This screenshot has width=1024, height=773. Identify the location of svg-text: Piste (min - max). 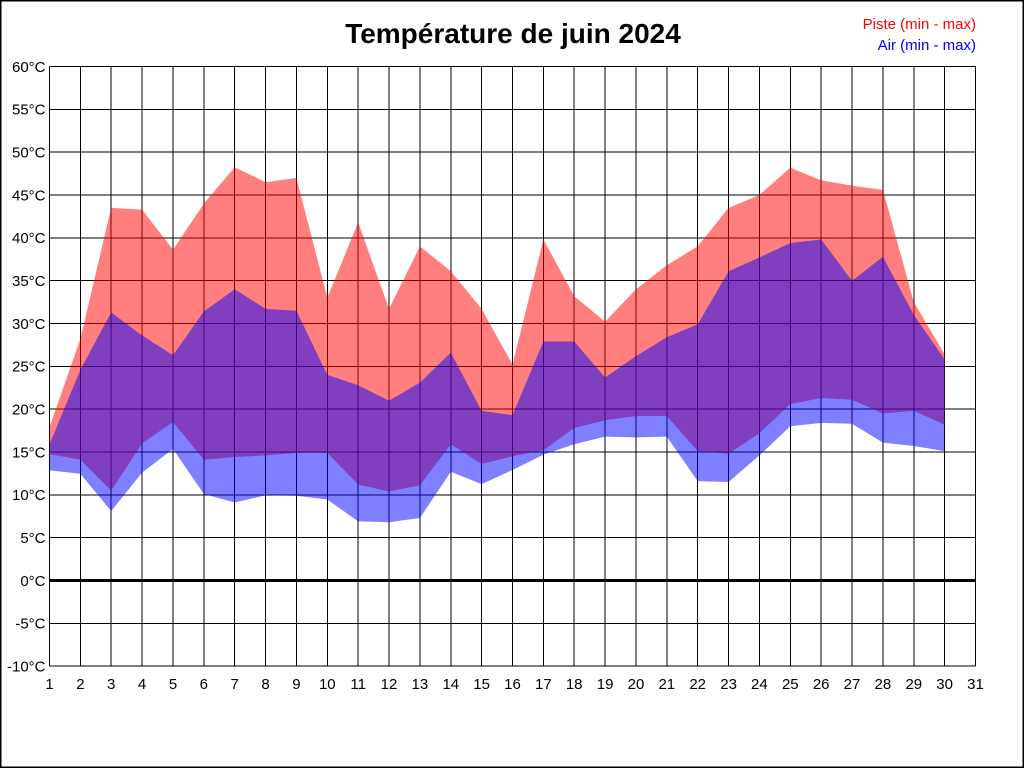
(919, 24).